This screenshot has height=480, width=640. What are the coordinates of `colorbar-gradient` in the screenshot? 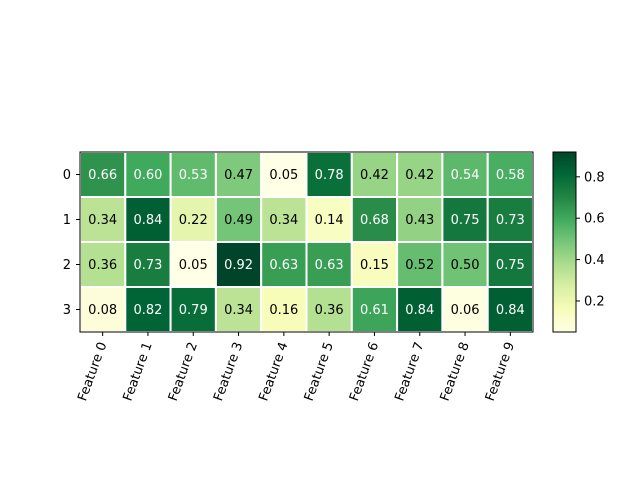 It's located at (564, 242).